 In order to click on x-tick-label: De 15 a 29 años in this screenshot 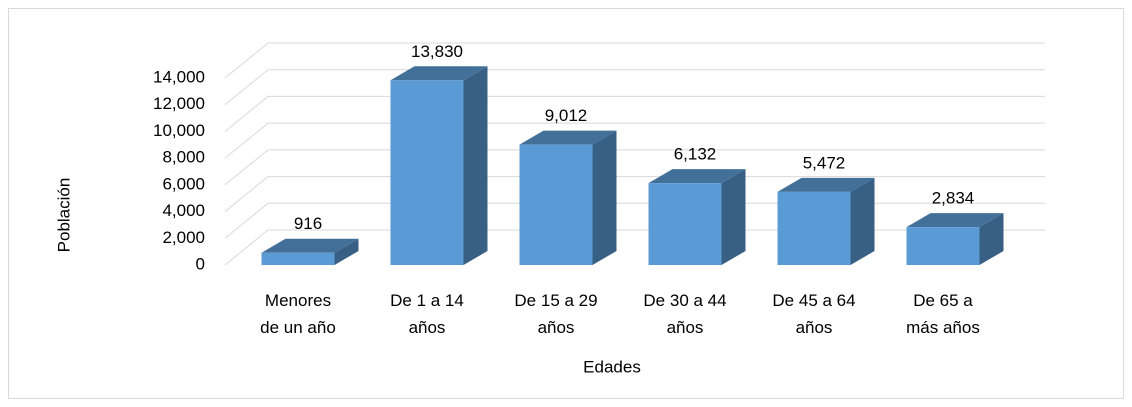, I will do `click(556, 314)`.